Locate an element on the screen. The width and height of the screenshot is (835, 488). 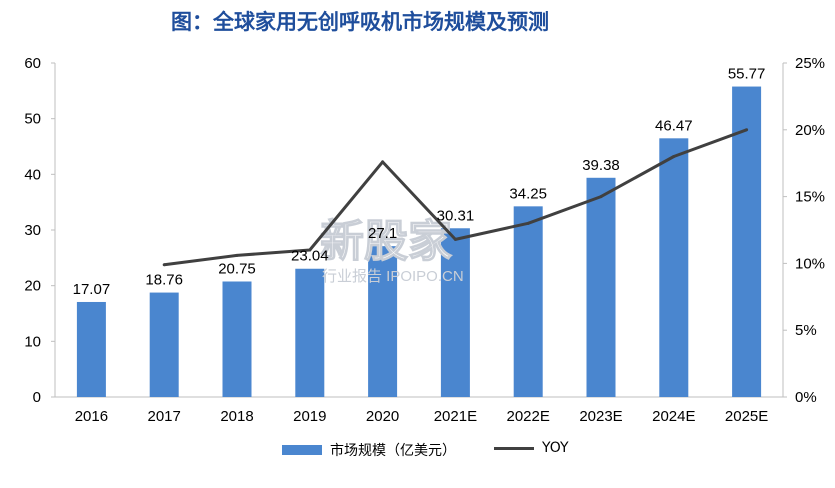
legend-line-swatch is located at coordinates (514, 448).